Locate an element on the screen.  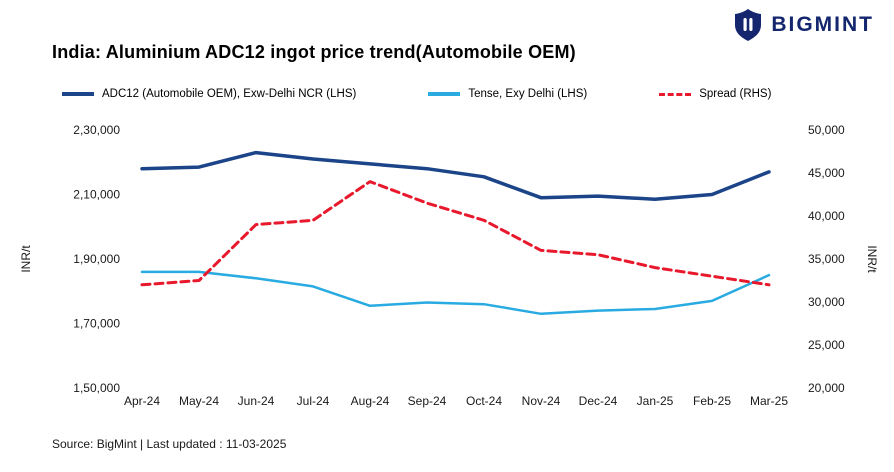
bigmint-logo-icon is located at coordinates (748, 25).